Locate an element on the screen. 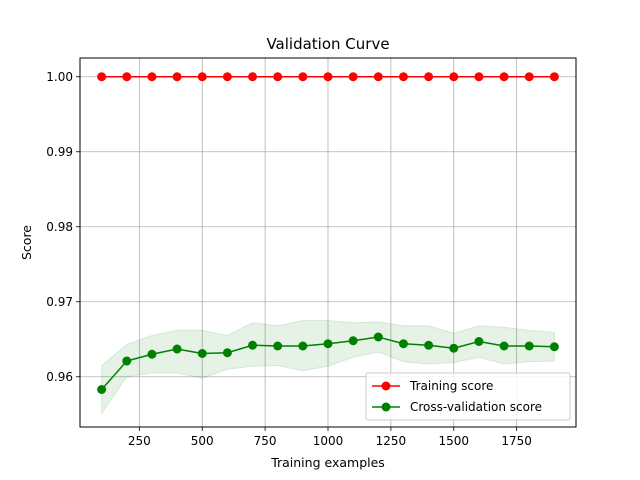 Image resolution: width=640 pixels, height=480 pixels. legend-box is located at coordinates (468, 396).